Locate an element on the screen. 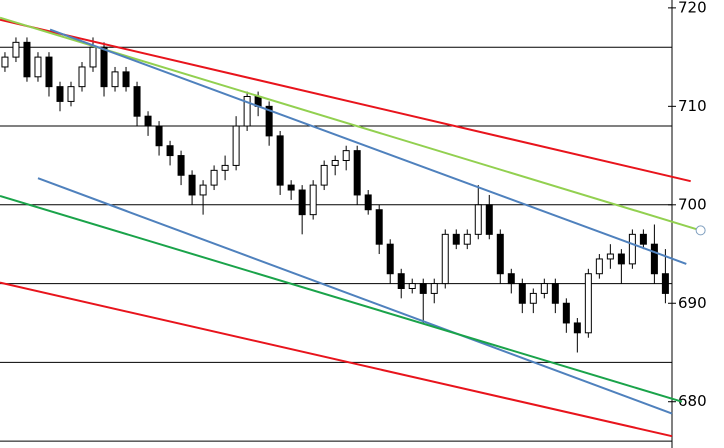  y-tick-label: 690 is located at coordinates (692, 303).